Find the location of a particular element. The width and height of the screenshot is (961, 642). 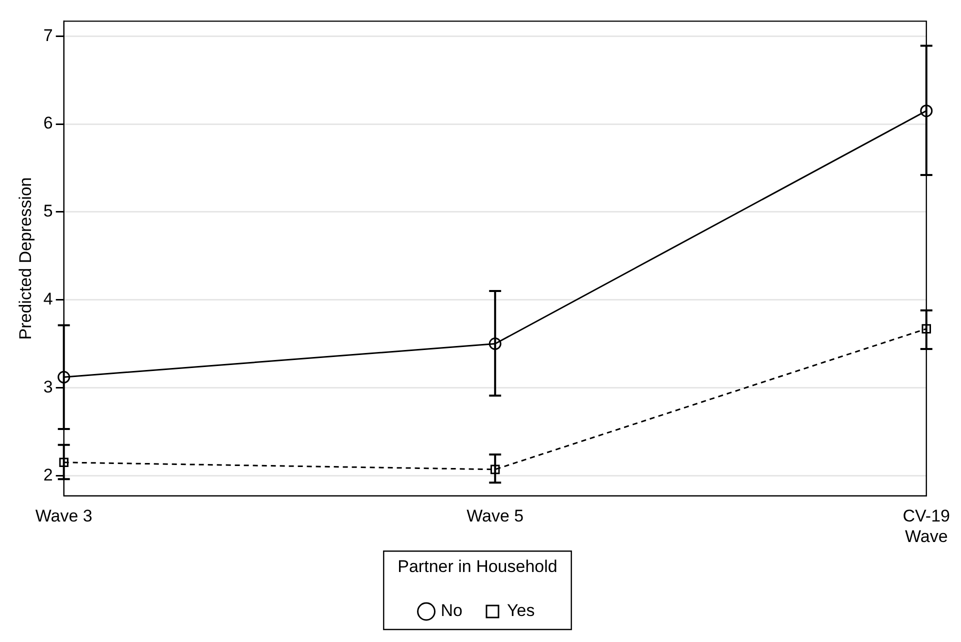

y-tick-label: 2 is located at coordinates (48, 474).